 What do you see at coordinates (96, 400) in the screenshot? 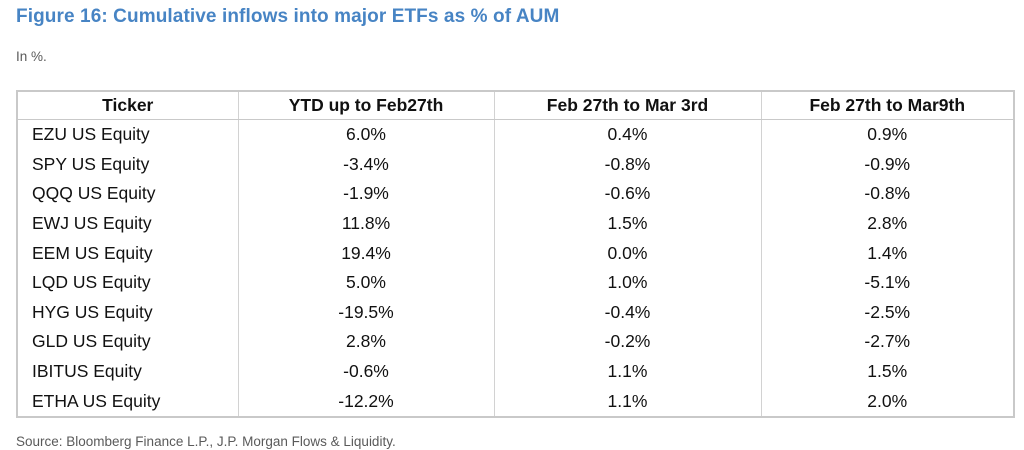
I see `ticker-cell: ETHA US Equity` at bounding box center [96, 400].